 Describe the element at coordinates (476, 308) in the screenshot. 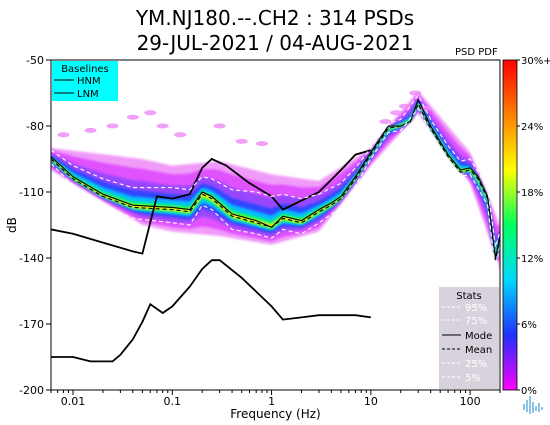

I see `stat-95-label: 95%` at that location.